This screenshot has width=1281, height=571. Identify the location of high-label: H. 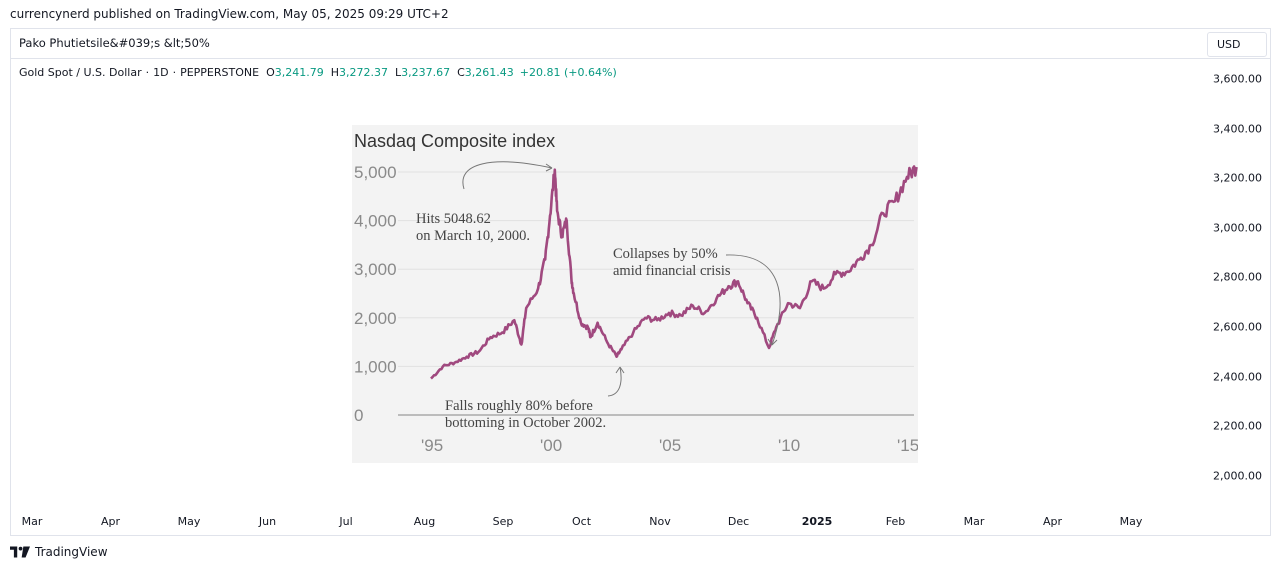
(334, 72).